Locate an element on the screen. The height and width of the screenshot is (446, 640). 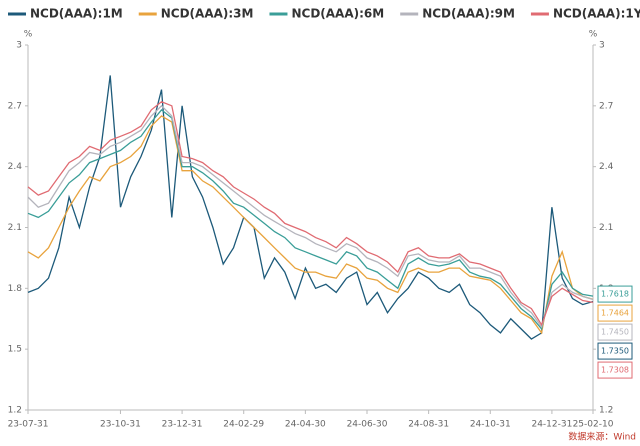
legend-label: NCD(AAA):3M is located at coordinates (207, 14).